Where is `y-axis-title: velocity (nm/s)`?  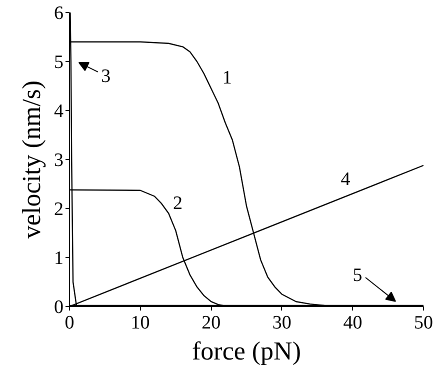 y-axis-title: velocity (nm/s) is located at coordinates (31, 159).